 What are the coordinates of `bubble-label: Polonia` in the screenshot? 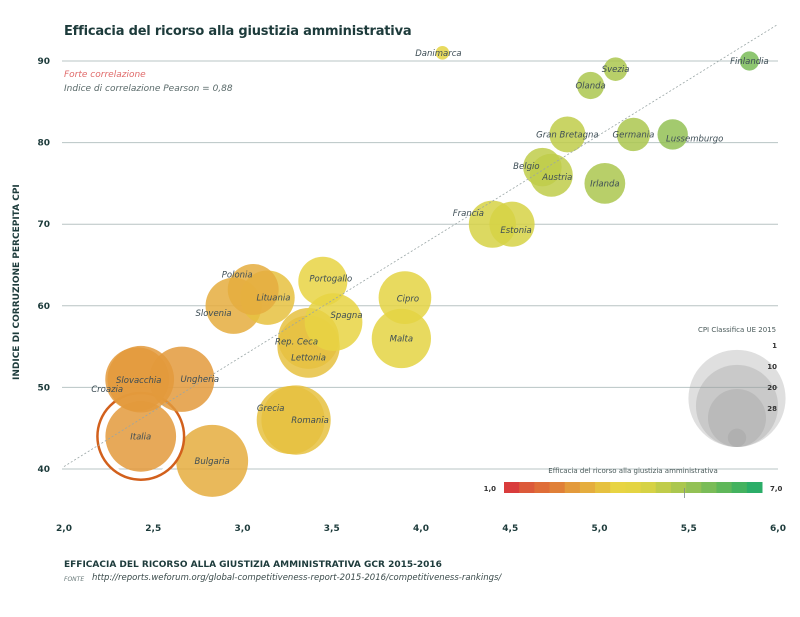 It's located at (237, 275).